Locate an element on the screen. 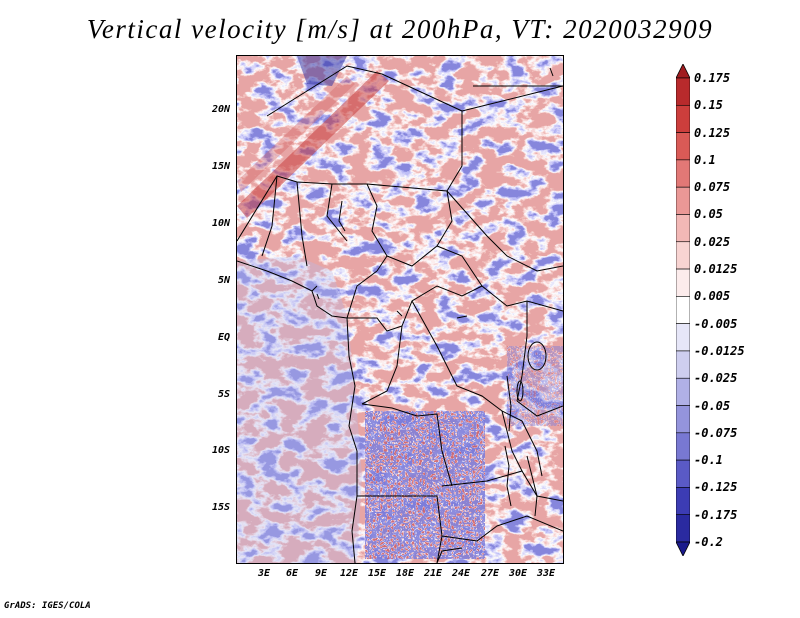 This screenshot has height=618, width=800. colorbar-label: -0.1 is located at coordinates (708, 460).